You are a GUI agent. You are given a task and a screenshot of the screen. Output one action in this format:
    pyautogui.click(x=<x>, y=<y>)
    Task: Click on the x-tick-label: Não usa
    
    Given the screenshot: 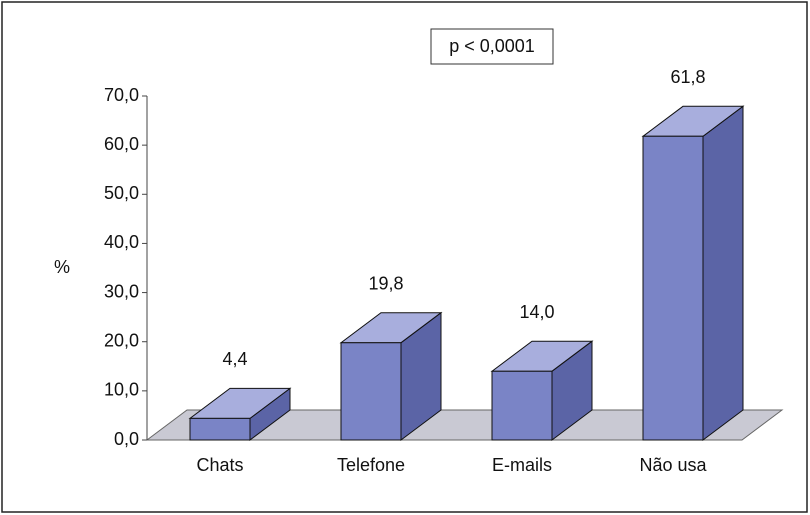 What is the action you would take?
    pyautogui.click(x=673, y=465)
    